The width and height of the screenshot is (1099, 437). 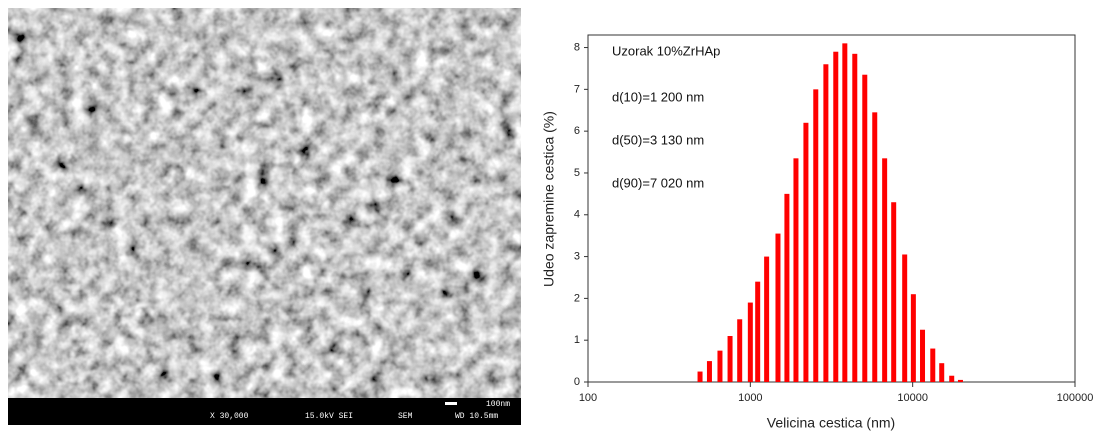 I want to click on magnification: X 30,000, so click(x=229, y=416).